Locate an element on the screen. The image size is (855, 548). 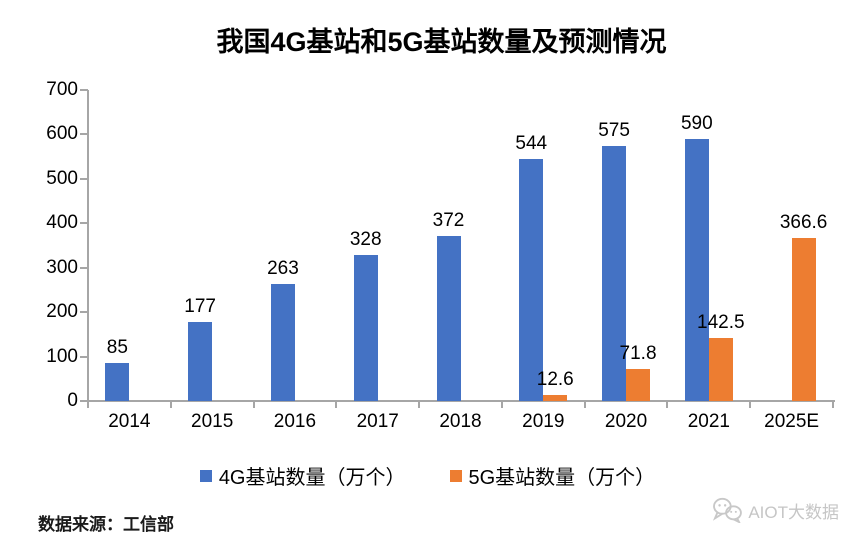
legend-swatch-4g-icon is located at coordinates (205, 475).